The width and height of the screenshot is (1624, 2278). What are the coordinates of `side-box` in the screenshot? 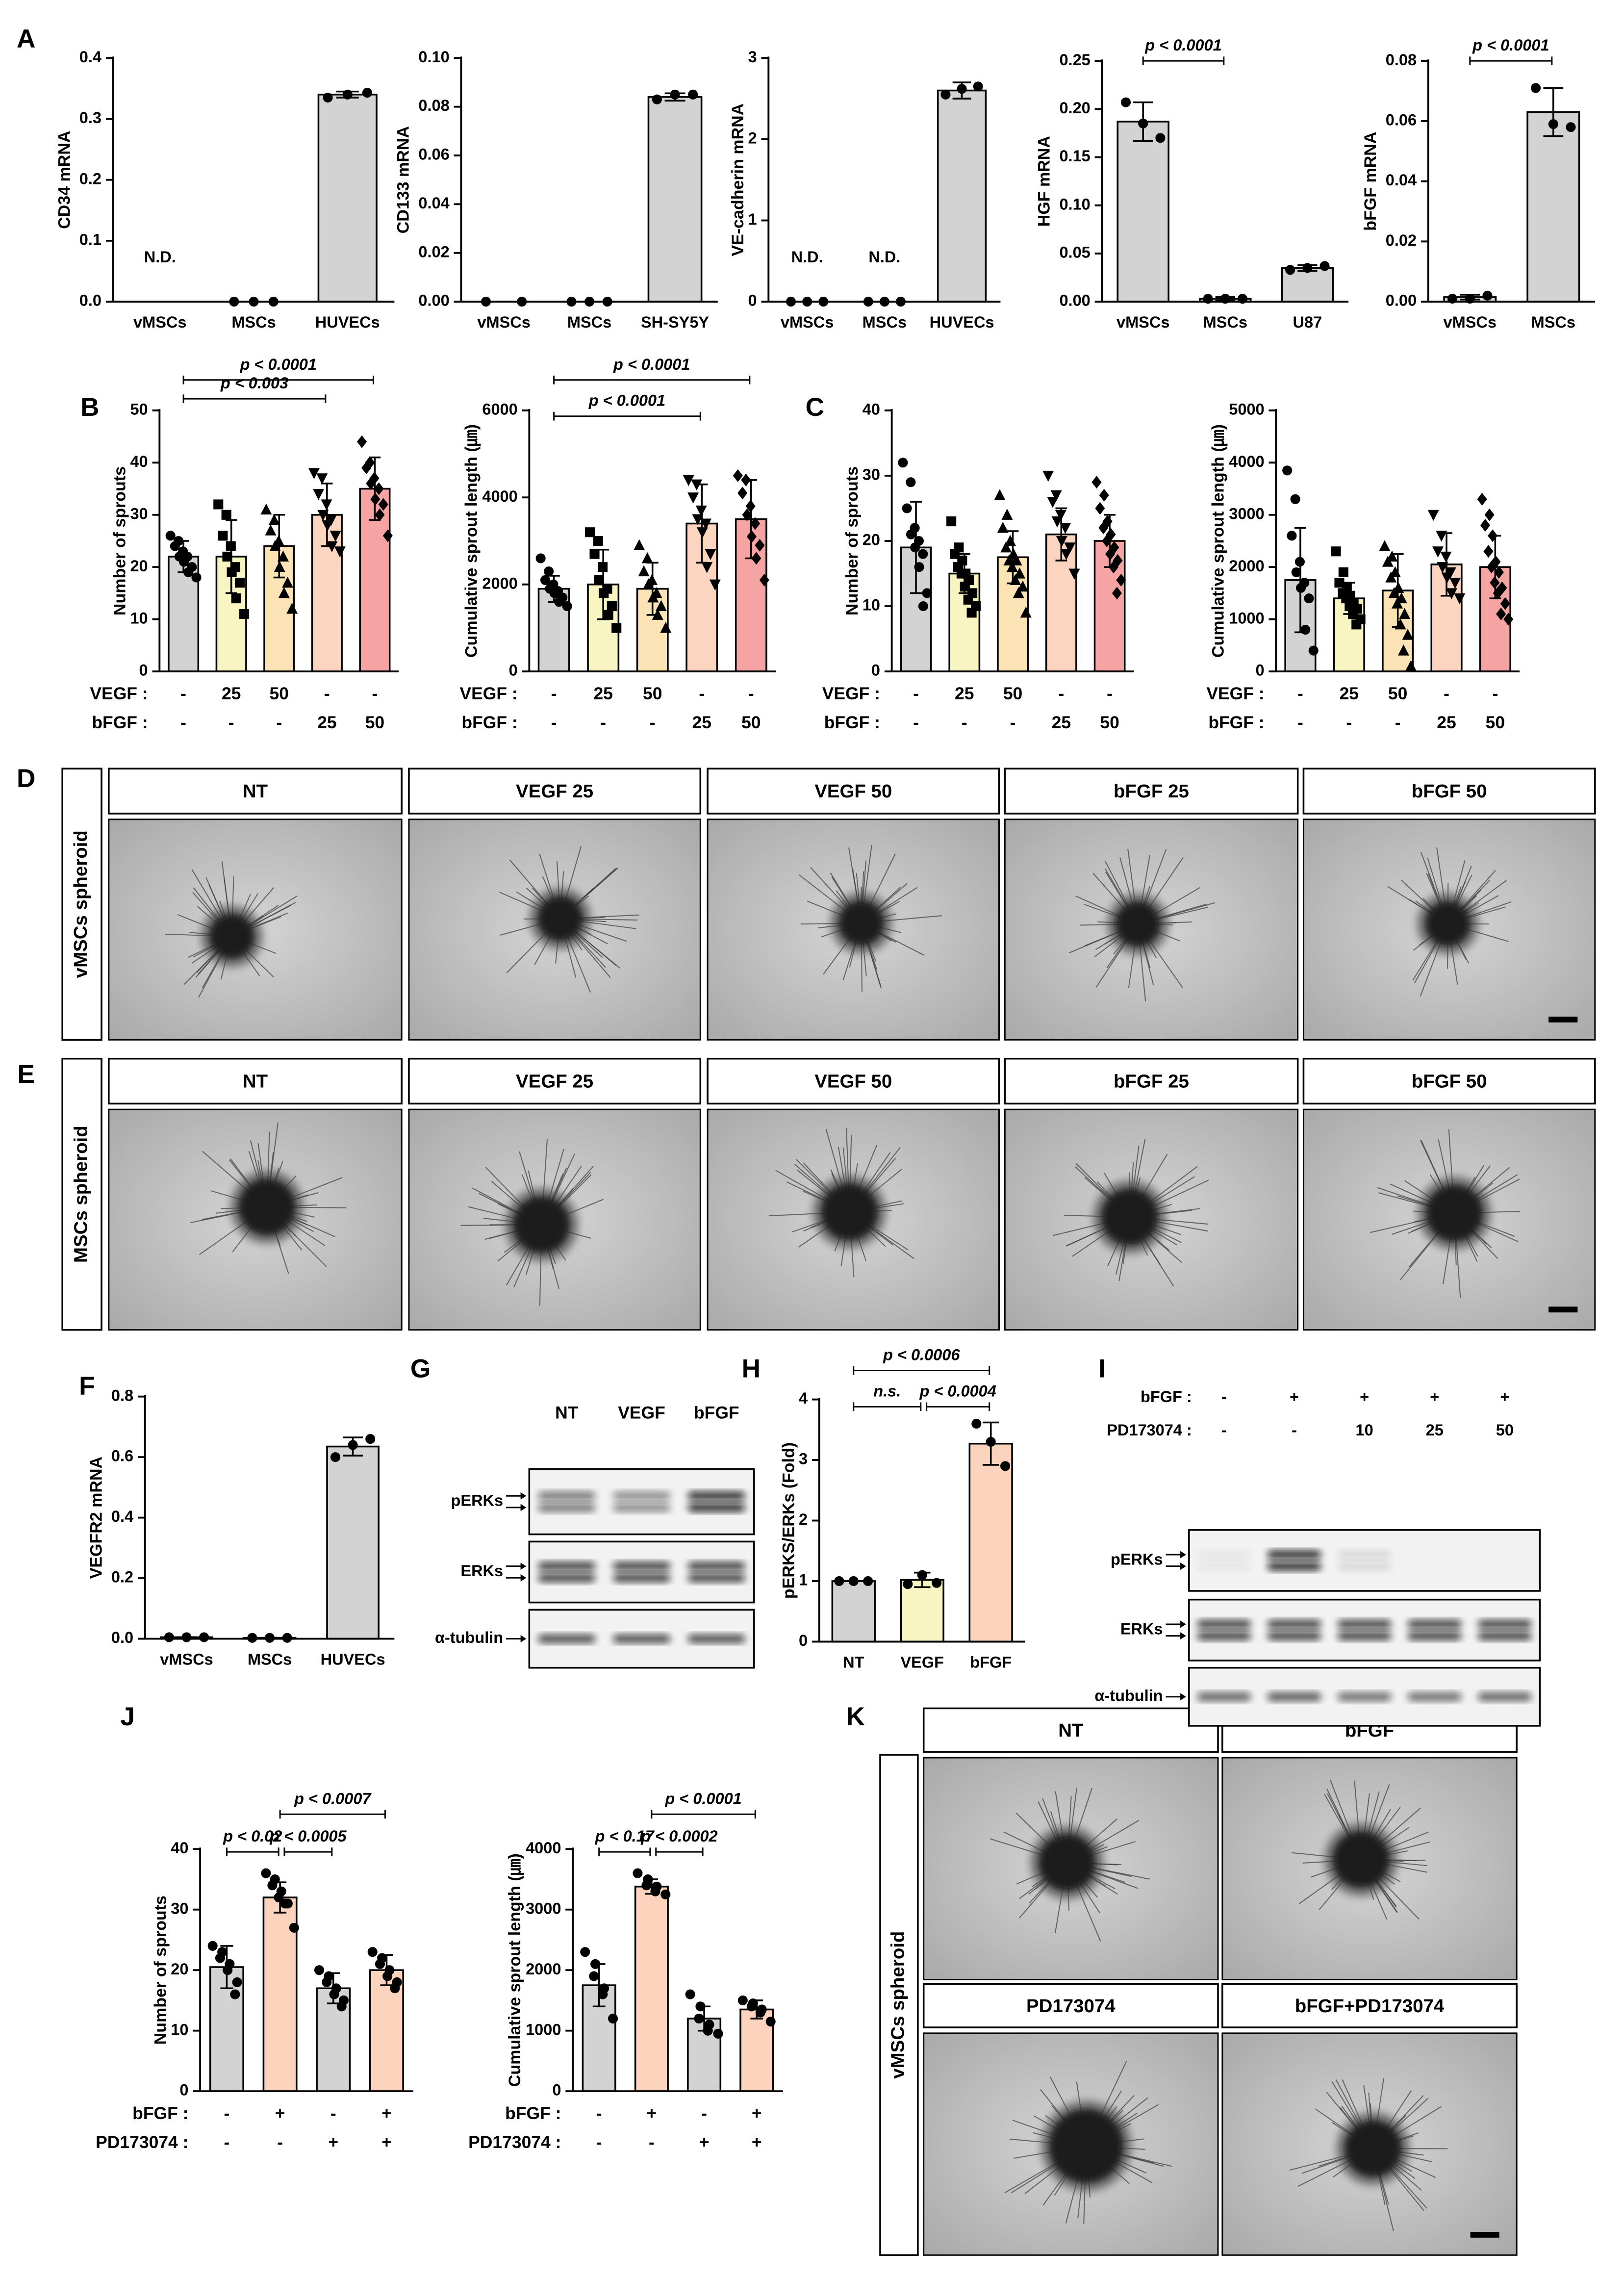 It's located at (899, 2005).